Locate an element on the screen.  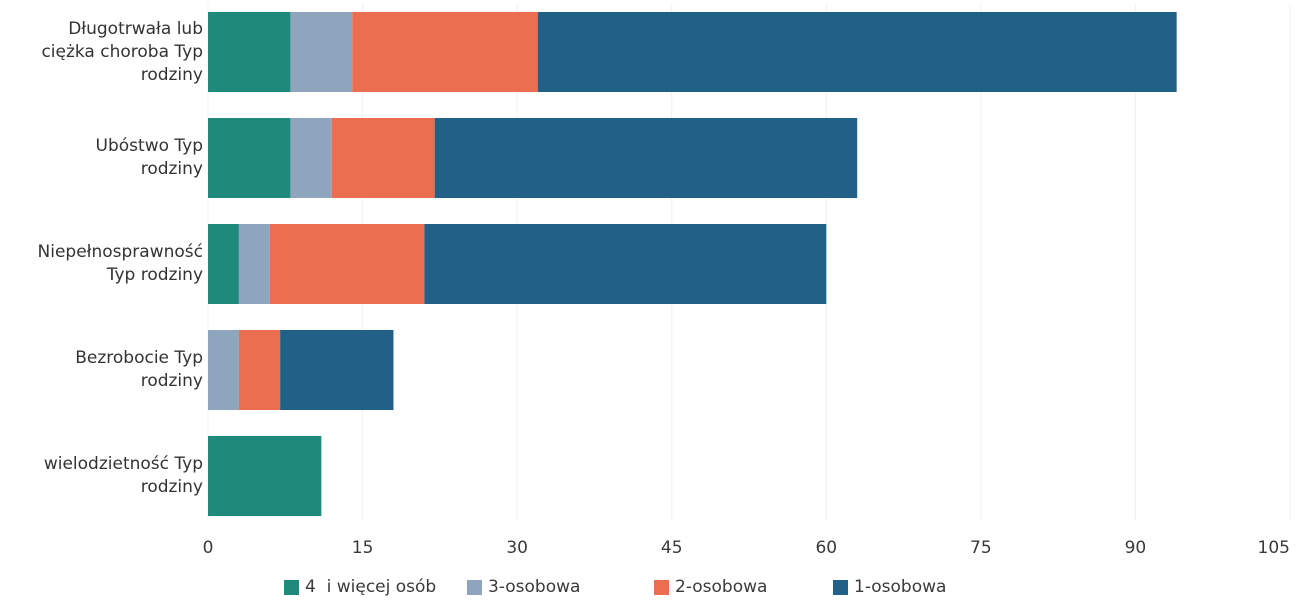
x-tick-label: 0 is located at coordinates (208, 548).